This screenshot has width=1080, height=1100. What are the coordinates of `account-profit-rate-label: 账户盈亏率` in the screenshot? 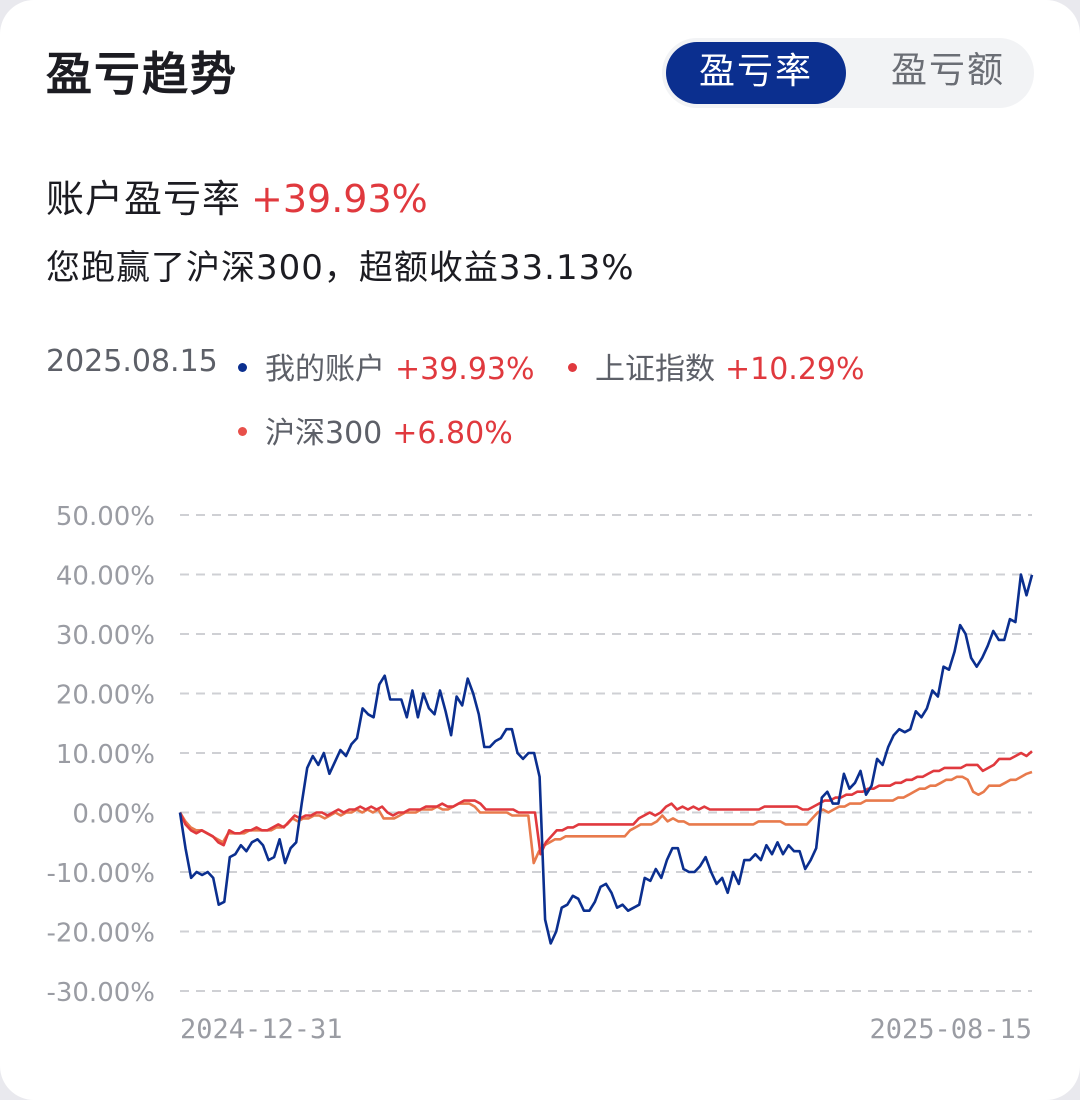 It's located at (144, 199).